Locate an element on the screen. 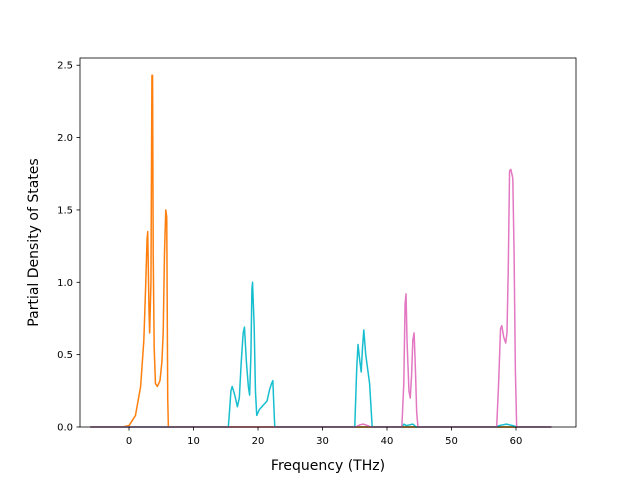 The width and height of the screenshot is (640, 480). x-tick-label: 10 is located at coordinates (193, 441).